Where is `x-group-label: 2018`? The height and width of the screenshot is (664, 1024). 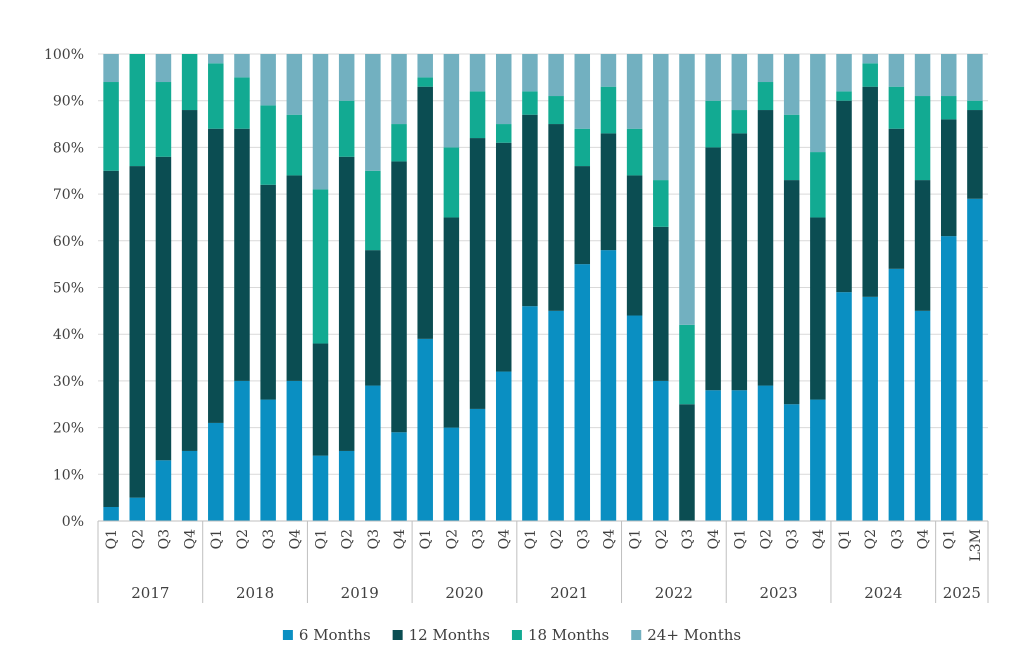 x-group-label: 2018 is located at coordinates (255, 593).